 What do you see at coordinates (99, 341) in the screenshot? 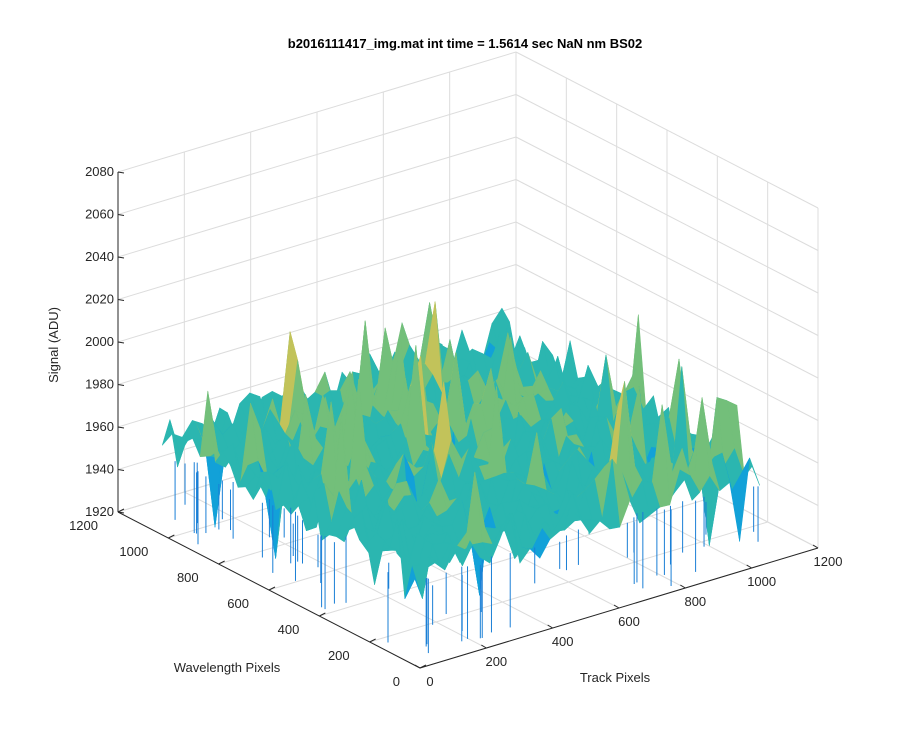
I see `z-tick-label: 2000` at bounding box center [99, 341].